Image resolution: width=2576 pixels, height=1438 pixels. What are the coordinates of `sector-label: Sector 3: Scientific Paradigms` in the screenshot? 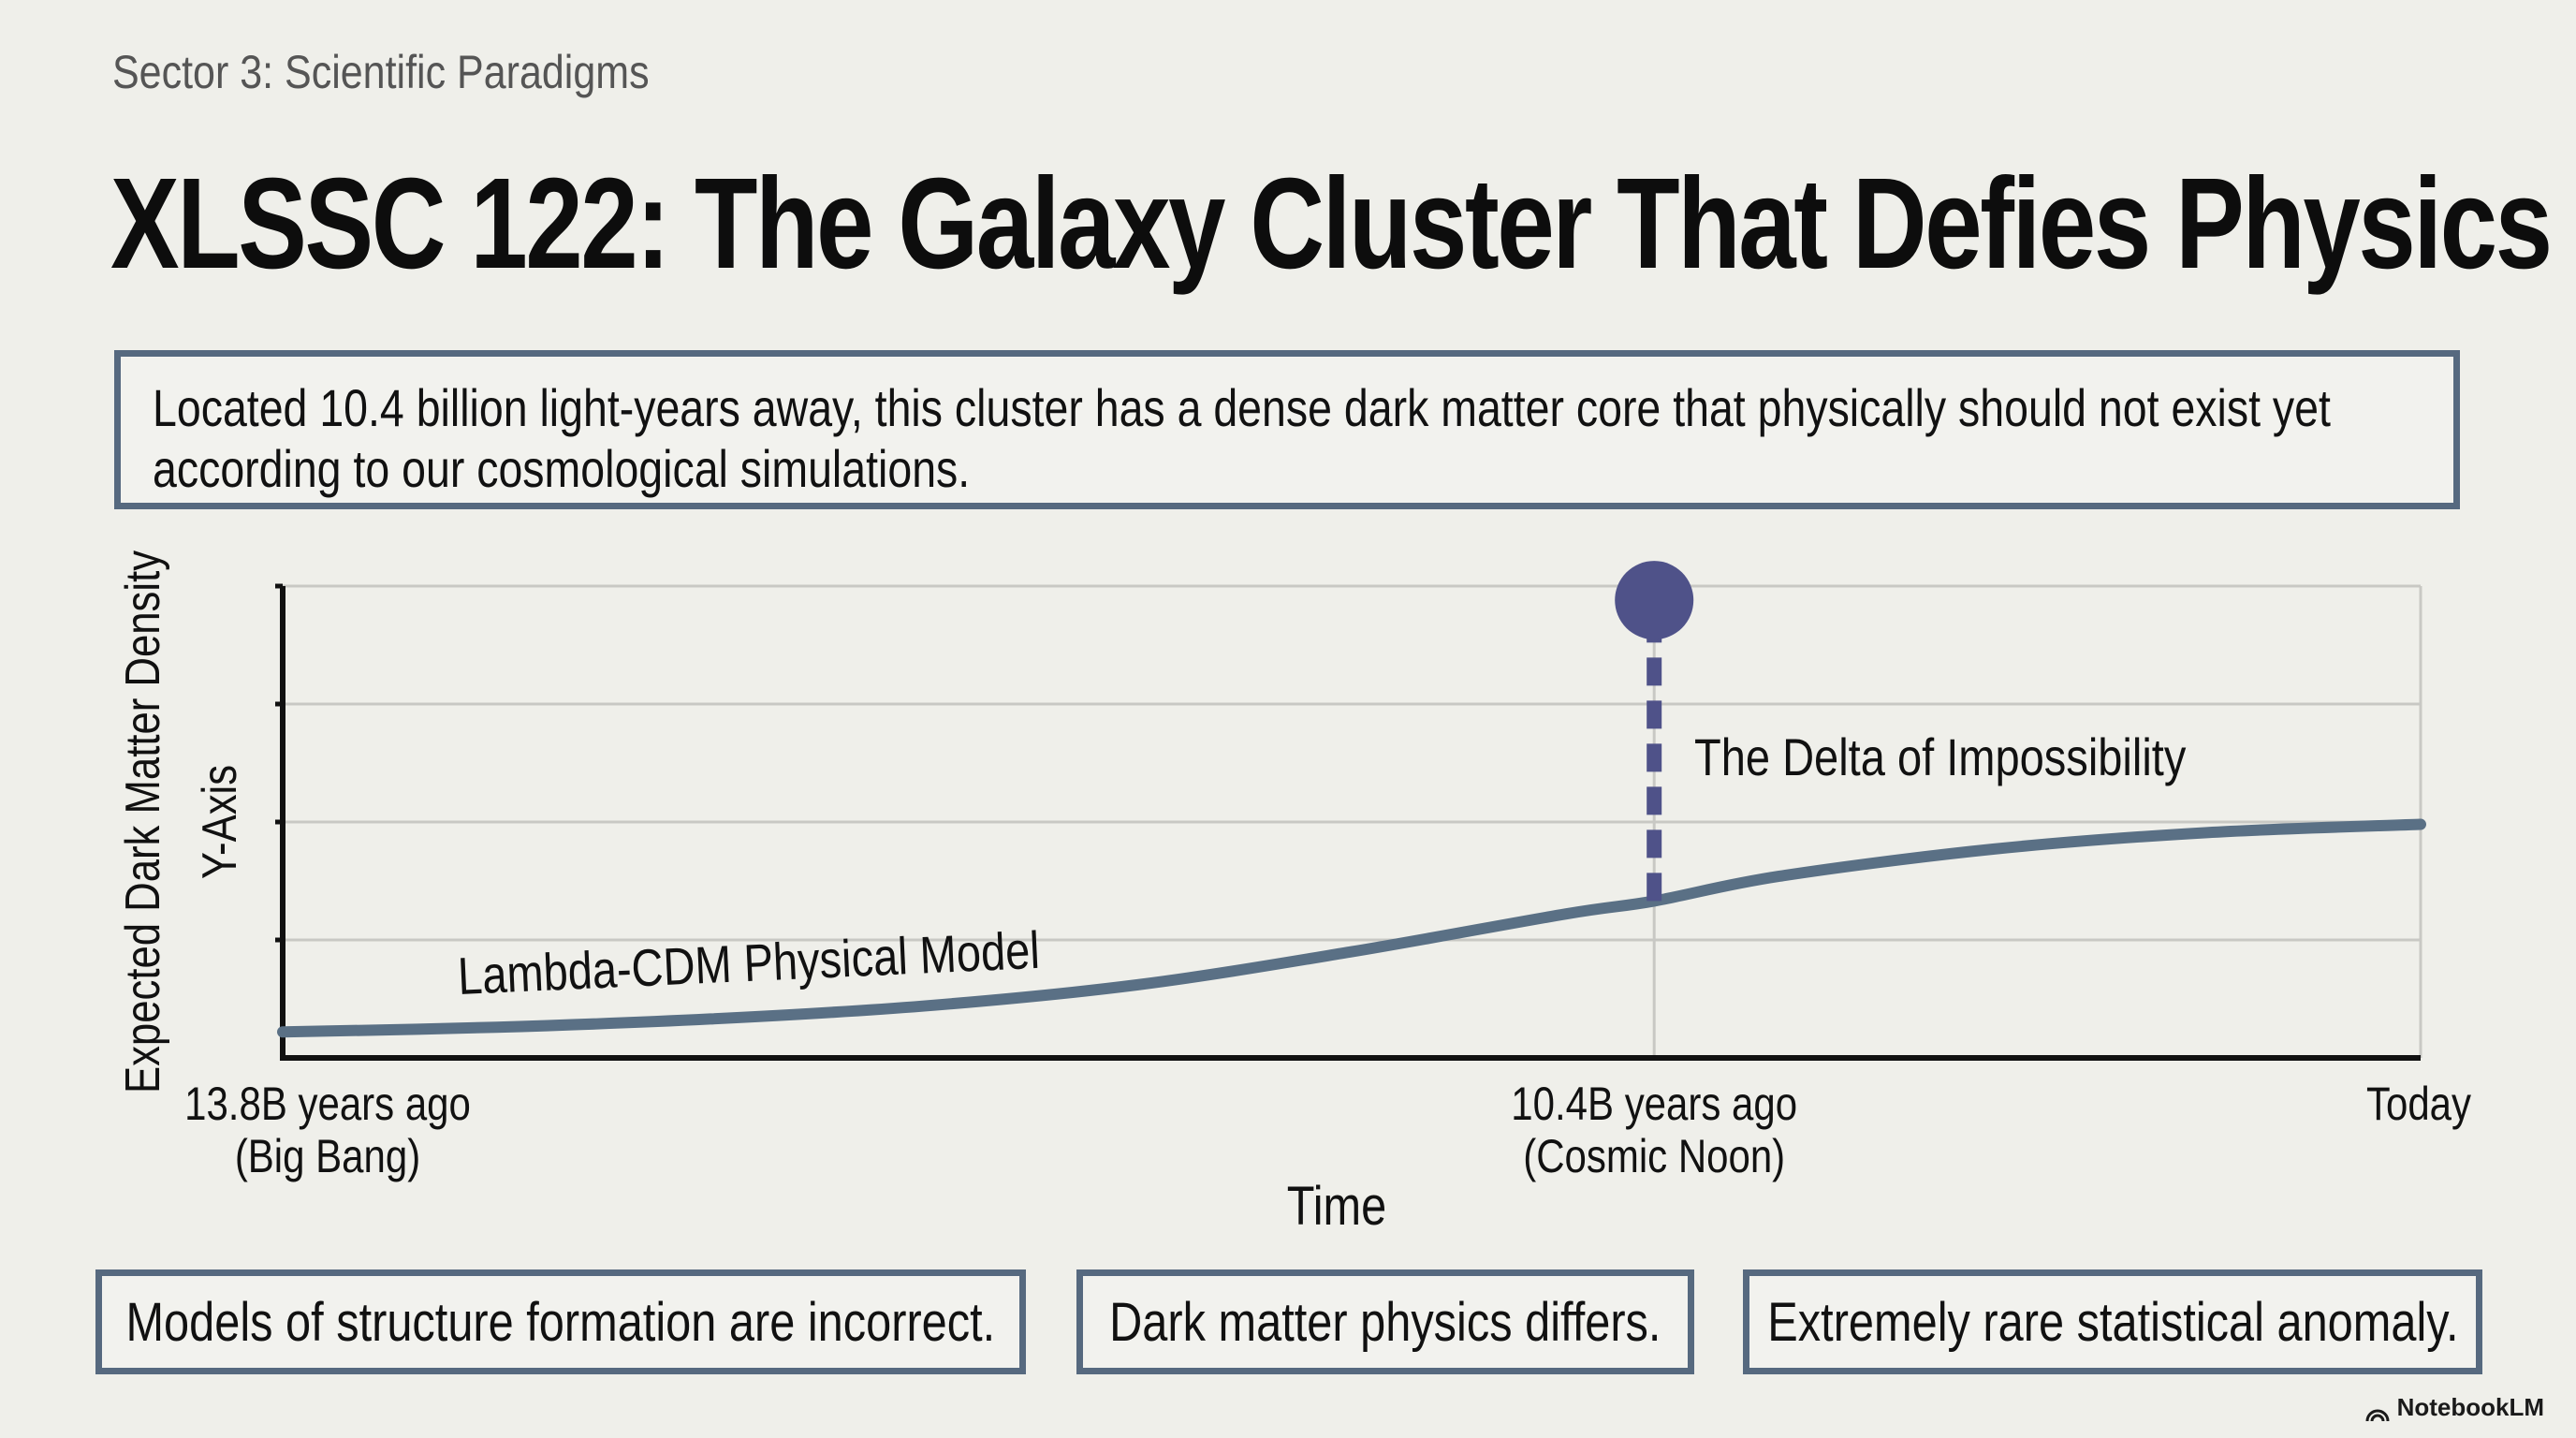 It's located at (381, 72).